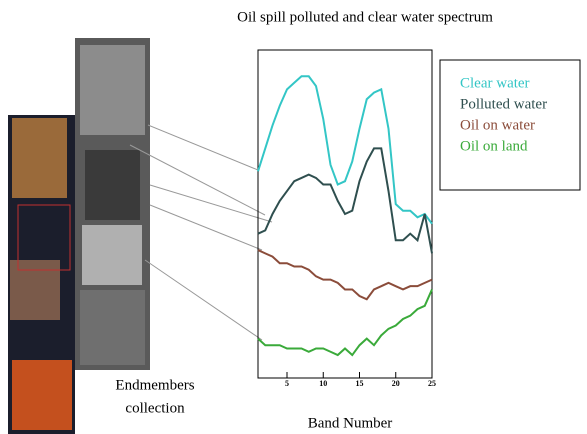 Image resolution: width=587 pixels, height=434 pixels. I want to click on x-tick-label: 15, so click(360, 383).